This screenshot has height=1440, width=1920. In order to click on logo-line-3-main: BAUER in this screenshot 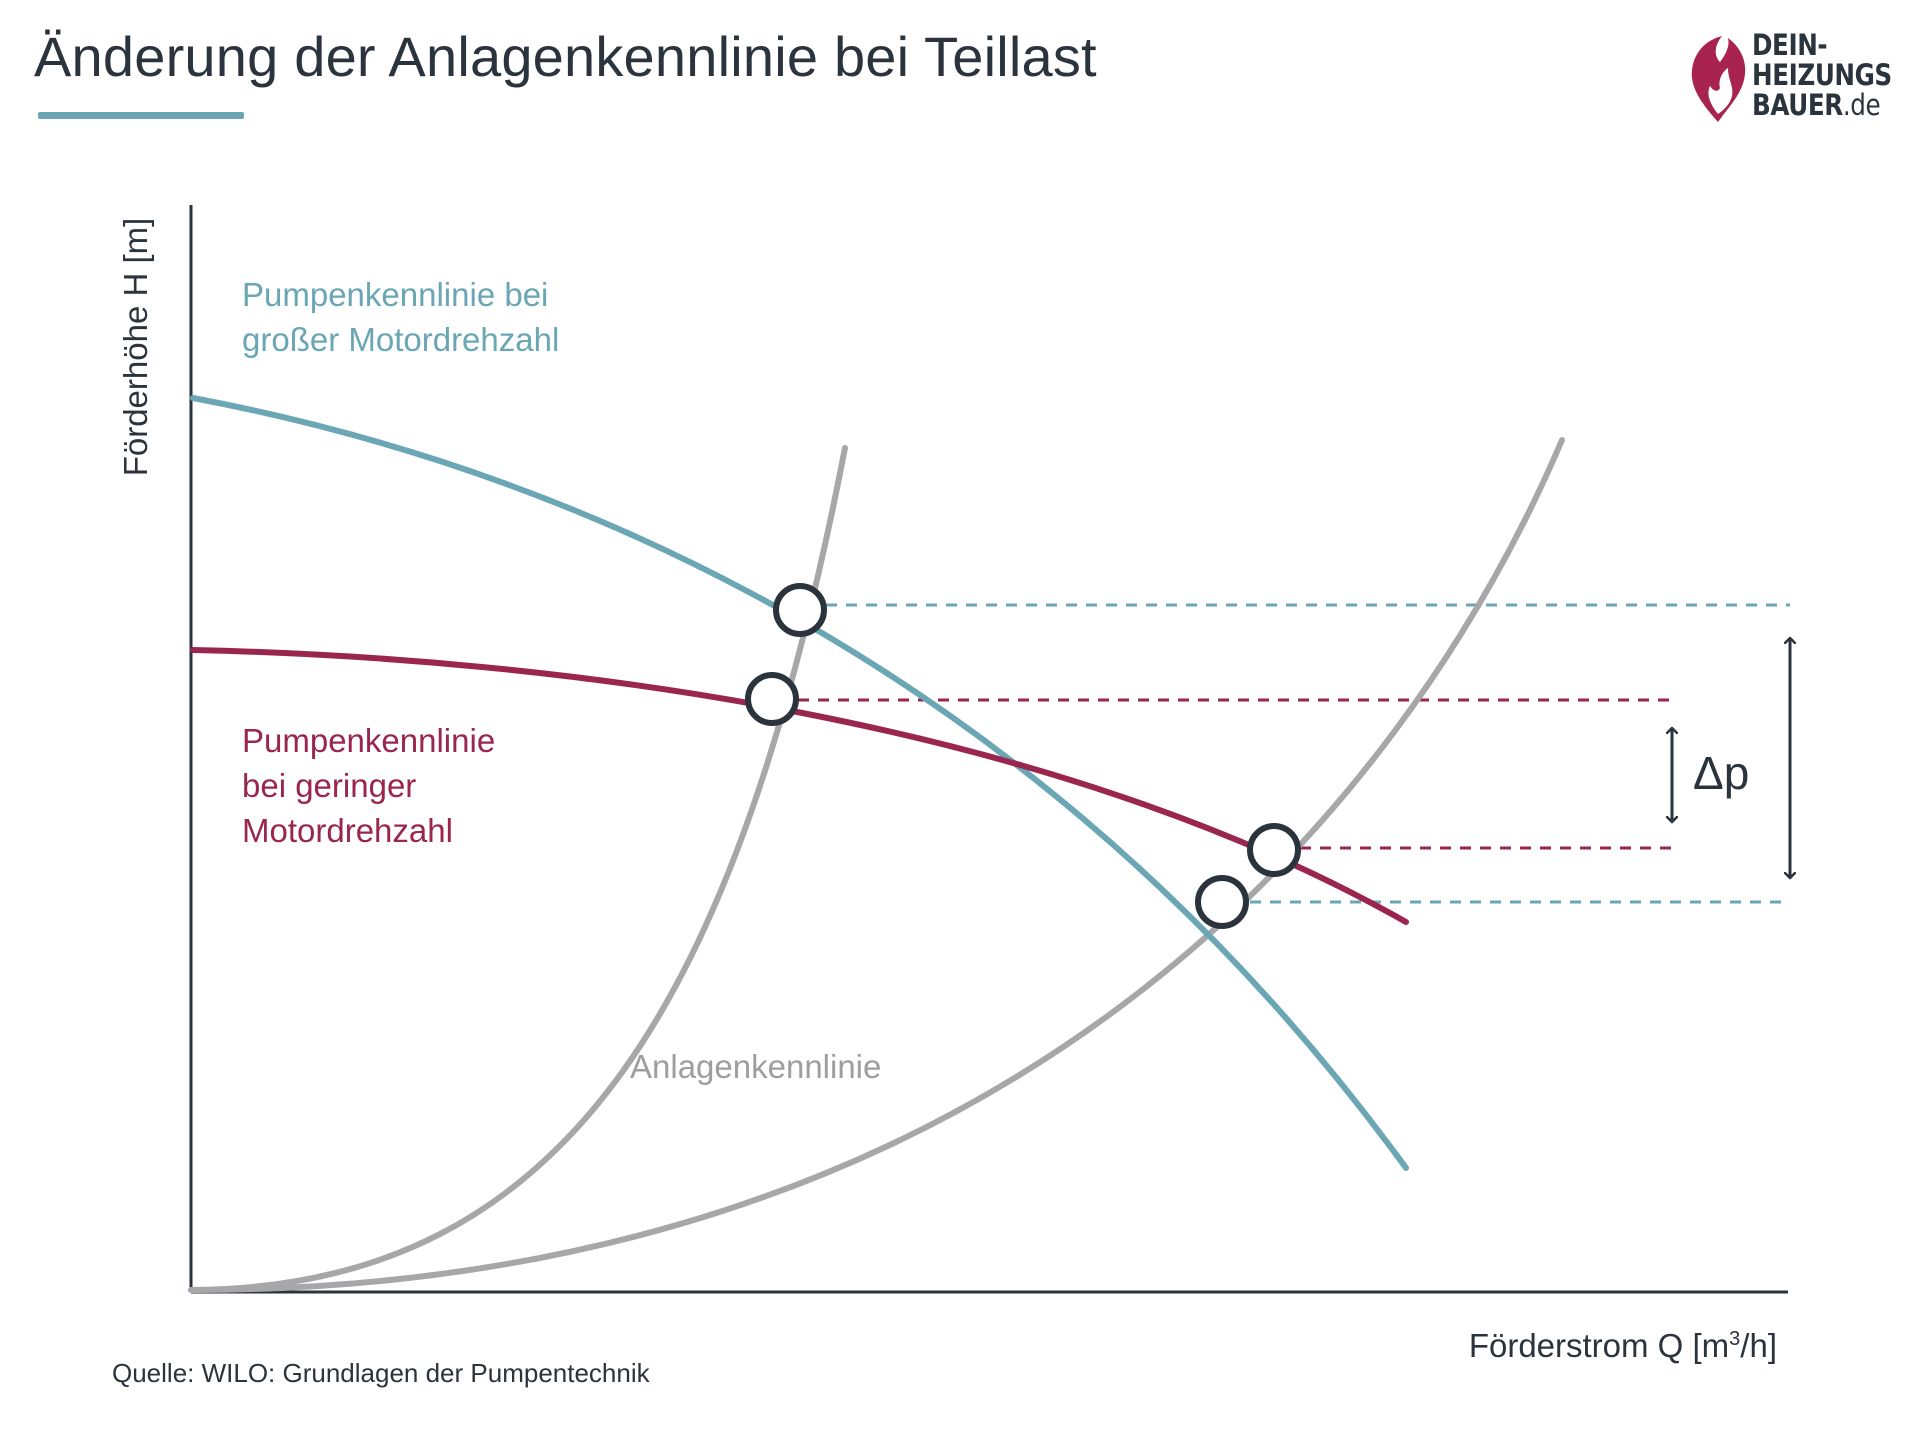, I will do `click(1797, 105)`.